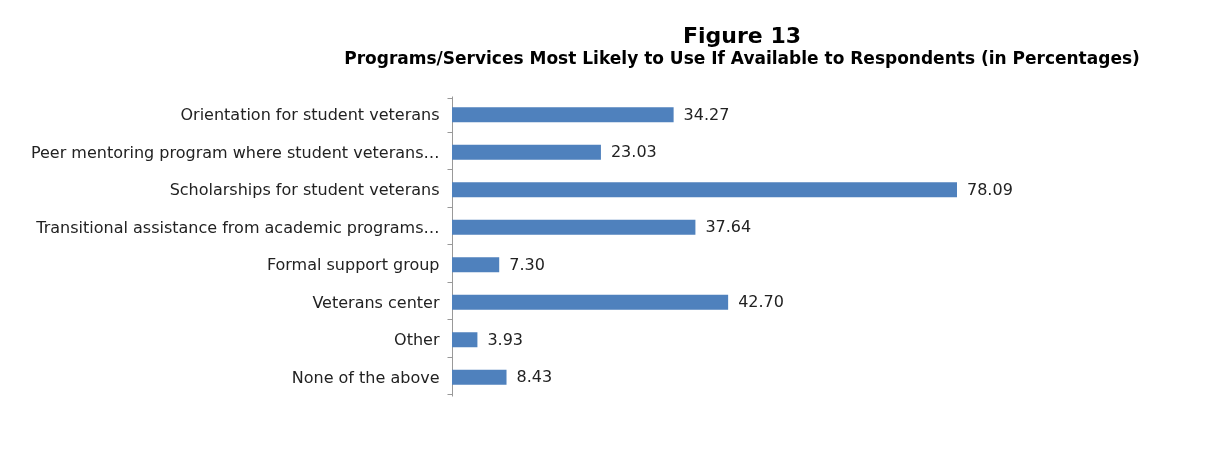 The width and height of the screenshot is (1206, 453). I want to click on y-tick-label: Scholarships for student veterans, so click(304, 190).